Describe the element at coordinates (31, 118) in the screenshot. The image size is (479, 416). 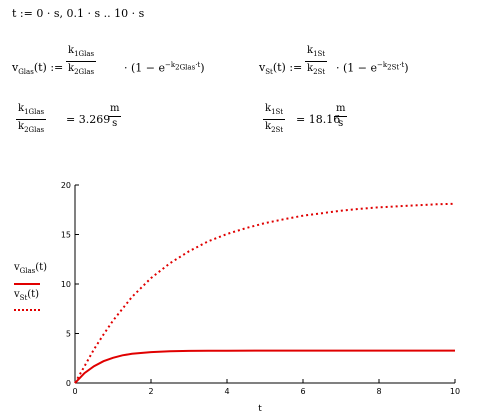
I see `result-glas-fraction: k1Glas k2Glas` at that location.